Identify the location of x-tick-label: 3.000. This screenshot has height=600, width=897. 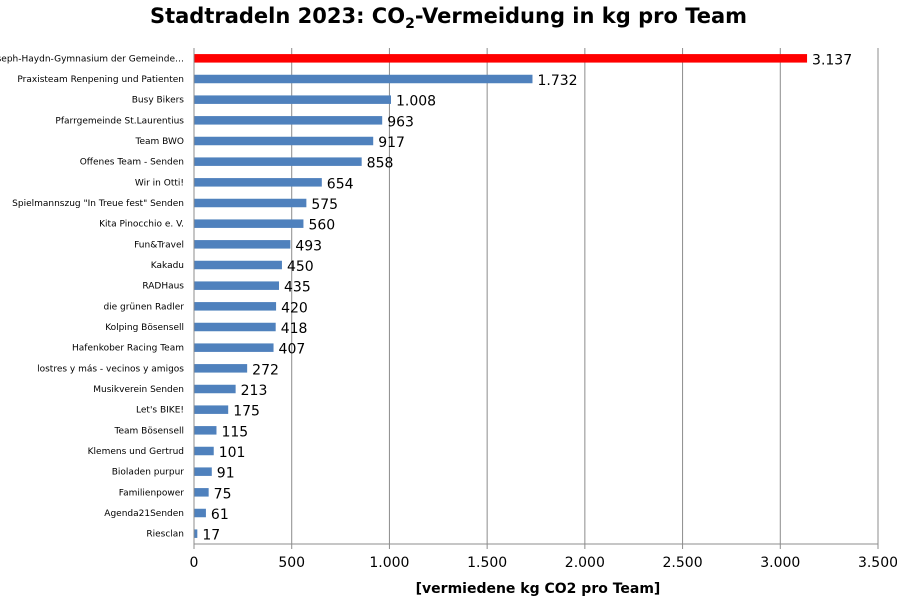
(780, 563).